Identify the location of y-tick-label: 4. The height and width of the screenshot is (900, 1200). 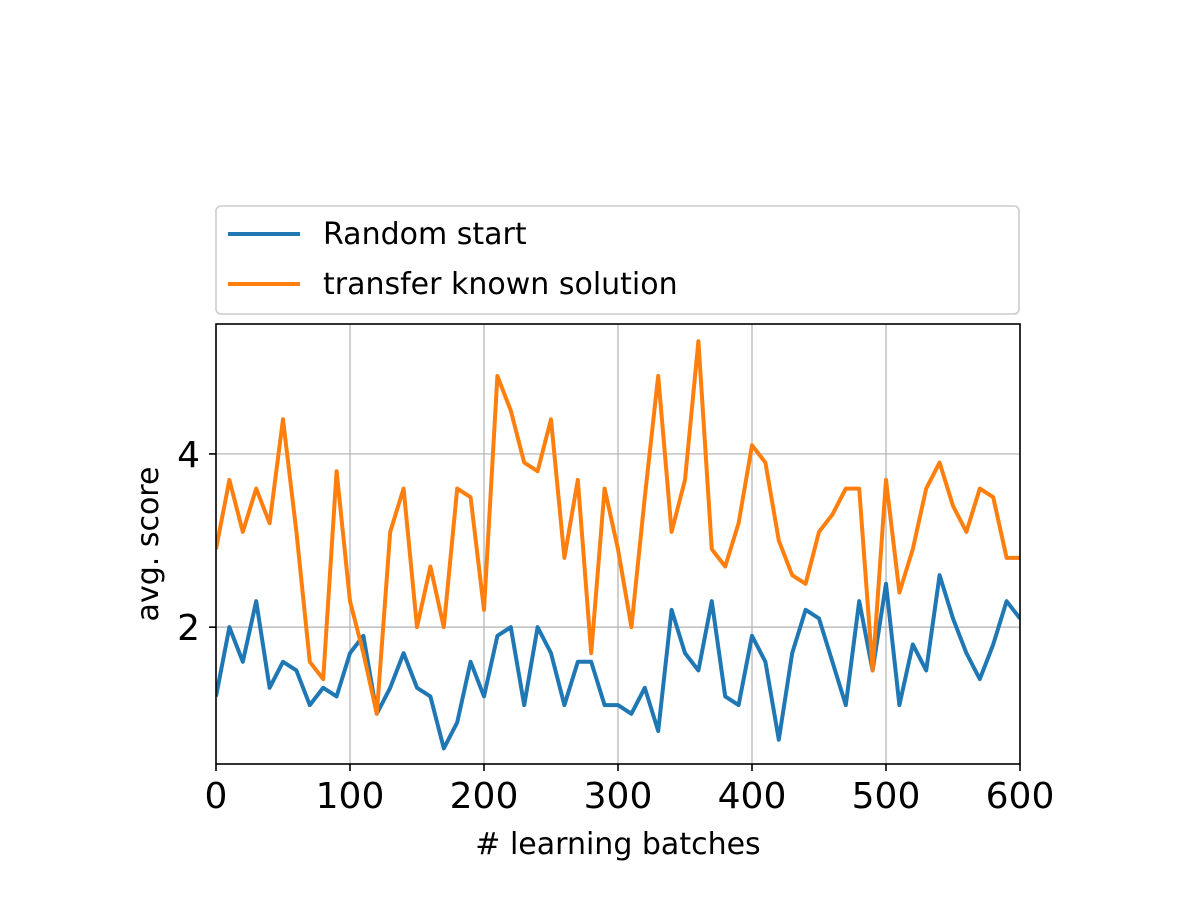
(188, 455).